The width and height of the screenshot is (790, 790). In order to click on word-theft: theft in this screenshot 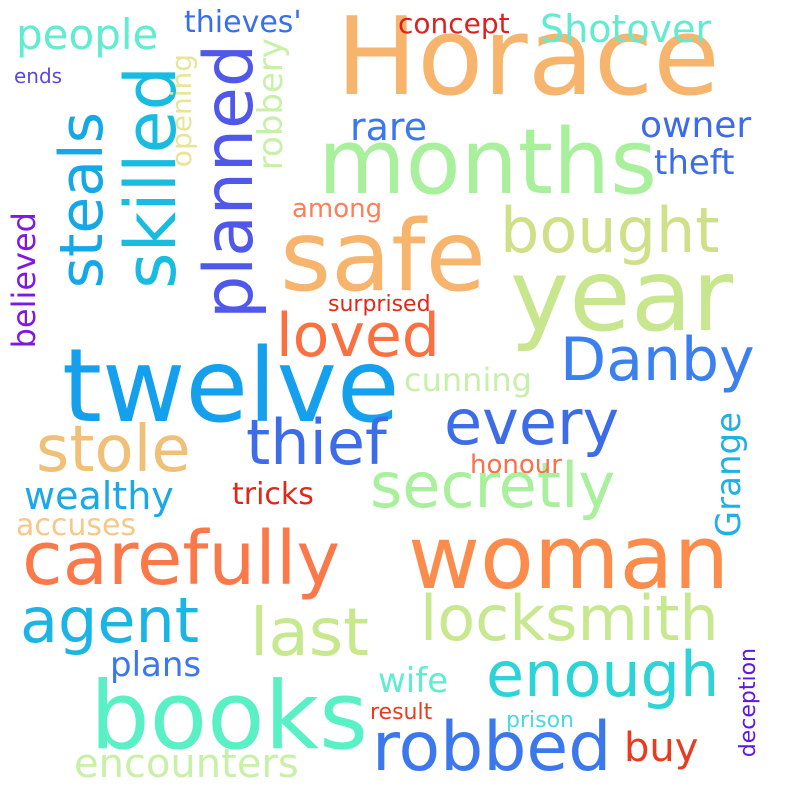, I will do `click(694, 163)`.